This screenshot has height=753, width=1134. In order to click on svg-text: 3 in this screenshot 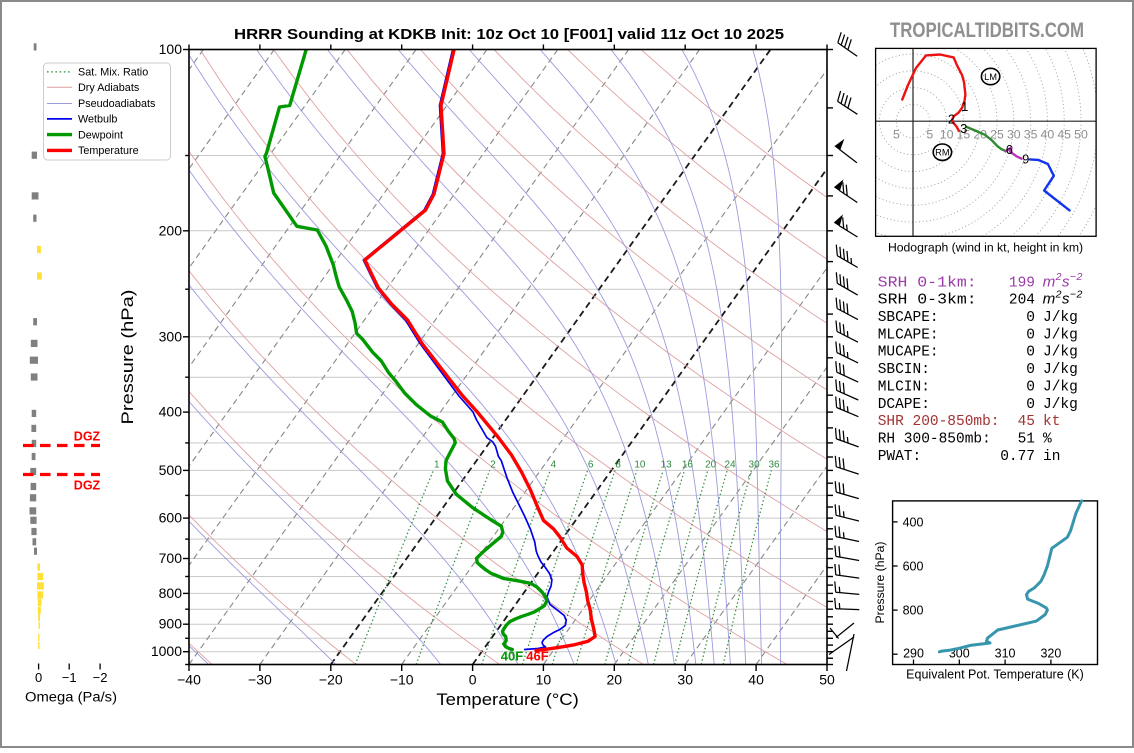, I will do `click(963, 128)`.